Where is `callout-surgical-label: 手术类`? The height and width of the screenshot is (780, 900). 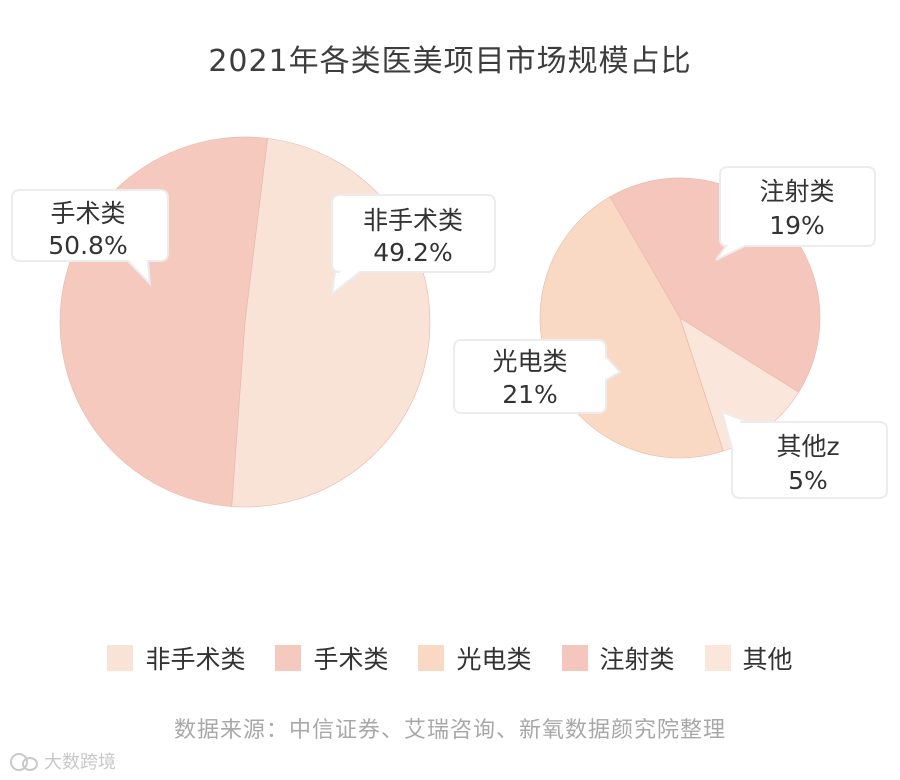 callout-surgical-label: 手术类 is located at coordinates (87, 213).